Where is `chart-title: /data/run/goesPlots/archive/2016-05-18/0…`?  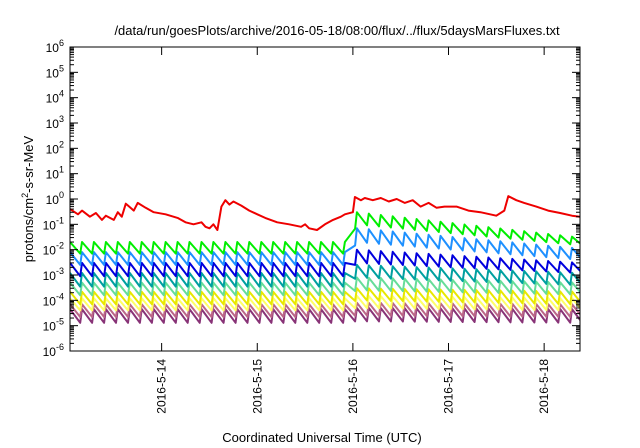
chart-title: /data/run/goesPlots/archive/2016-05-18/0… is located at coordinates (337, 30).